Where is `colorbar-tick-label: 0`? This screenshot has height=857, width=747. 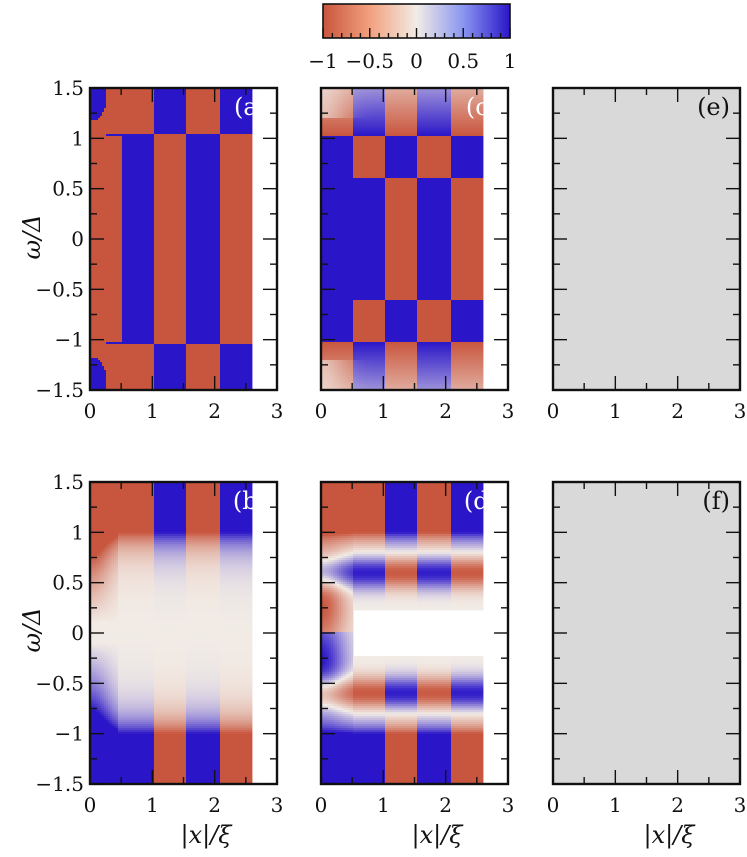
colorbar-tick-label: 0 is located at coordinates (416, 61).